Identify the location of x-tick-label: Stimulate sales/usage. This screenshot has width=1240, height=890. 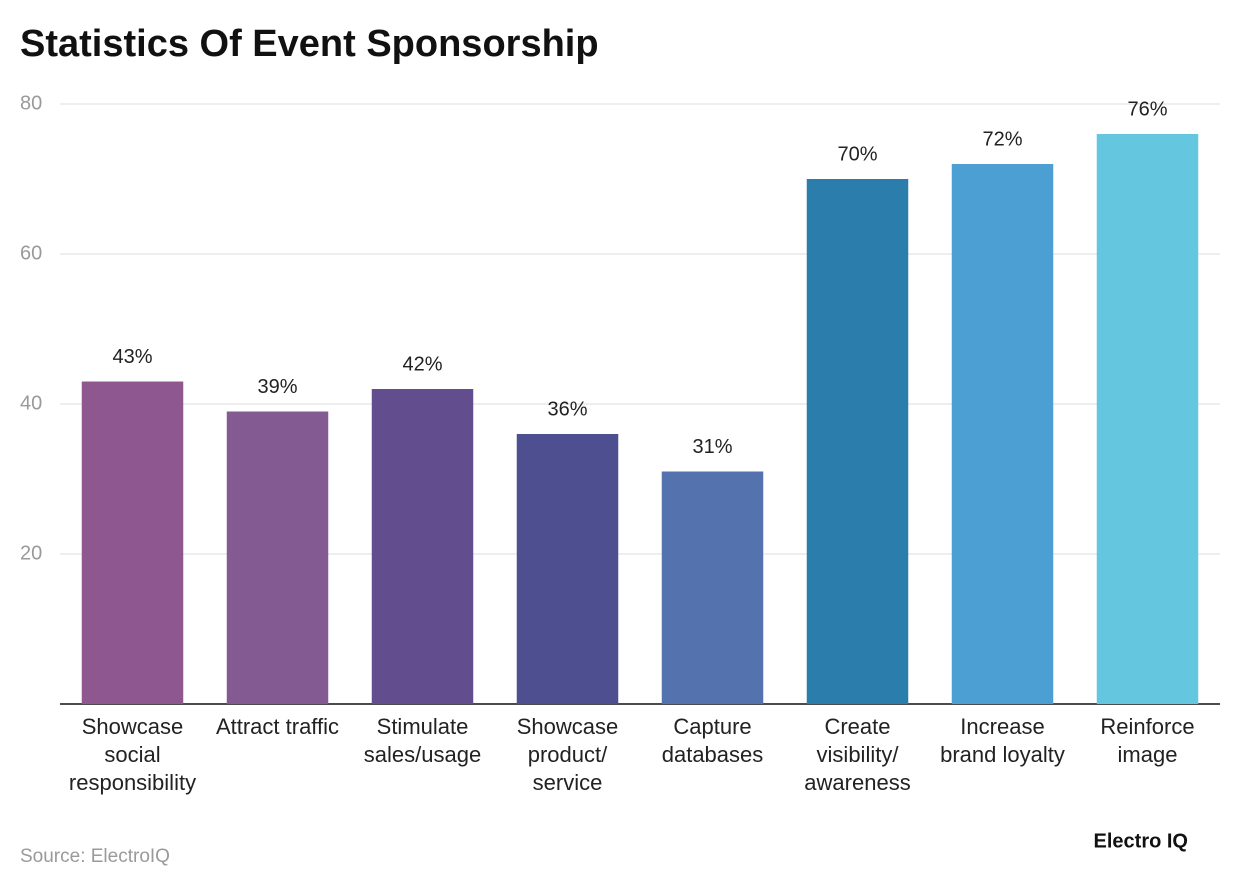
(422, 740).